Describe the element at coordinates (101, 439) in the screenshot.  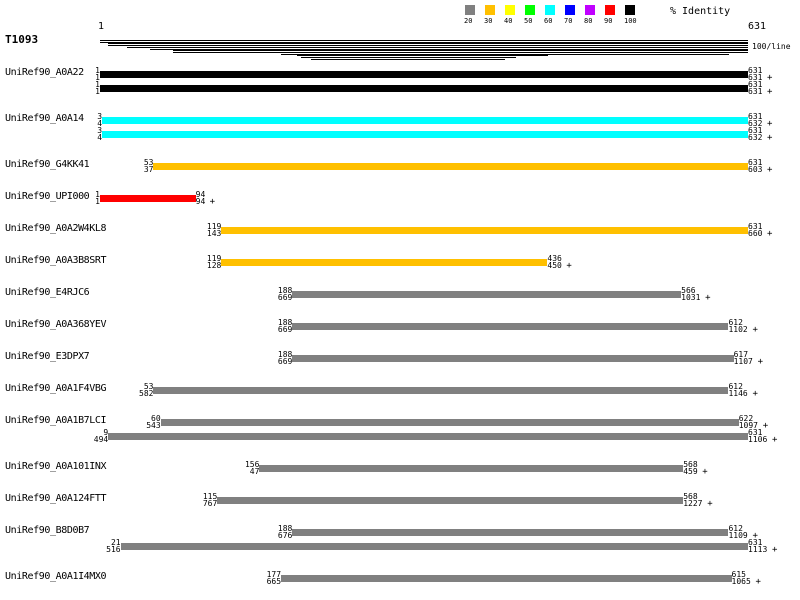
I see `subject-start-pos: 494` at that location.